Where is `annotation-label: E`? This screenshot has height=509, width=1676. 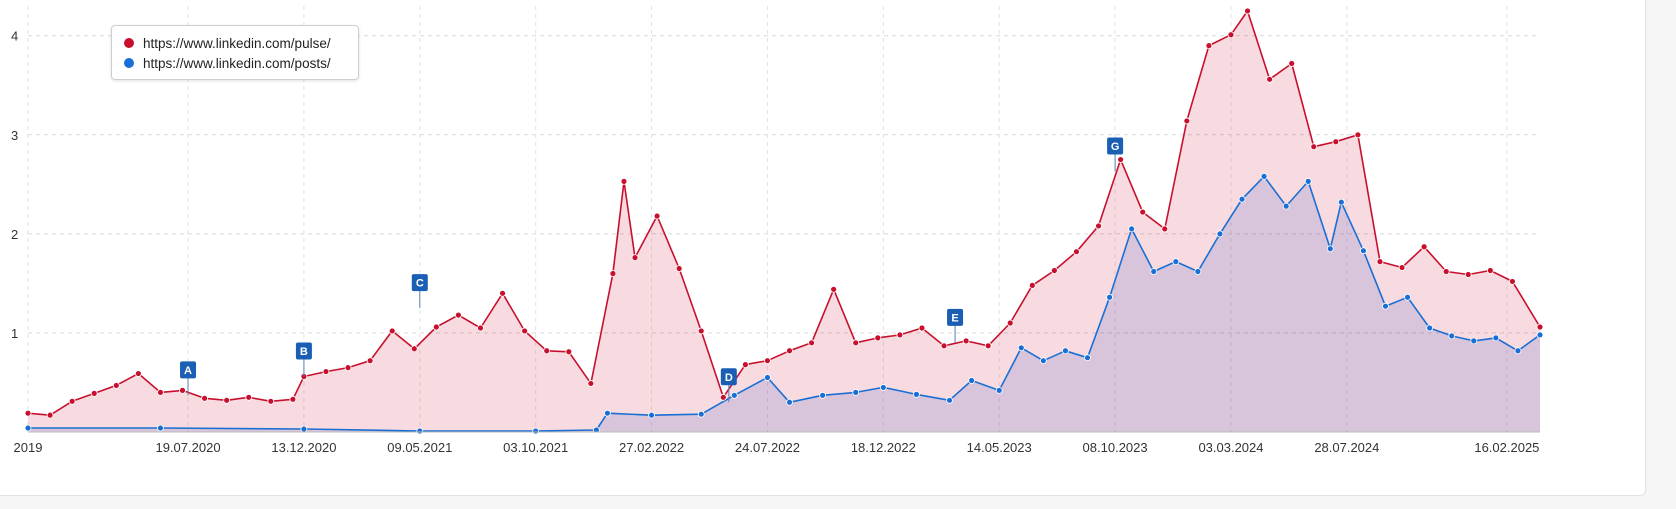 annotation-label: E is located at coordinates (954, 318).